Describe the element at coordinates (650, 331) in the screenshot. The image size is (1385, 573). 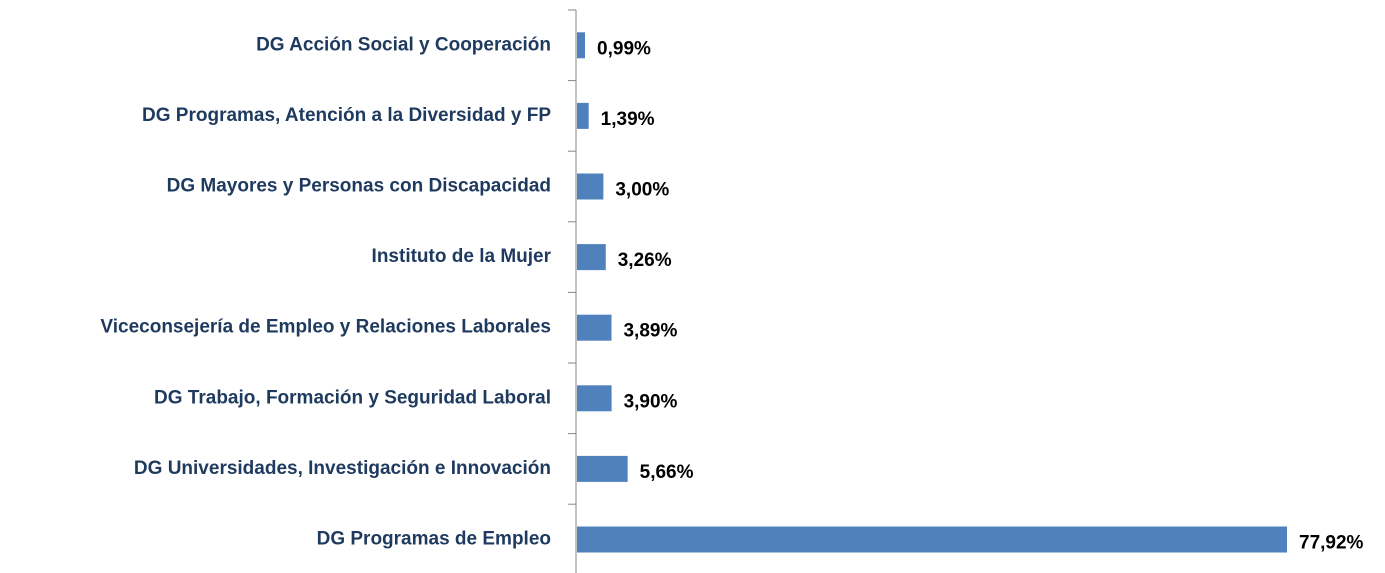
I see `value-label: 3,89%` at that location.